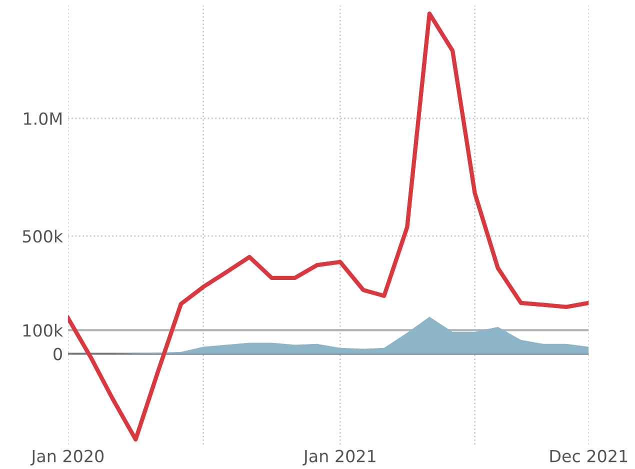  What do you see at coordinates (339, 458) in the screenshot?
I see `x-tick-label: Jan 2021` at bounding box center [339, 458].